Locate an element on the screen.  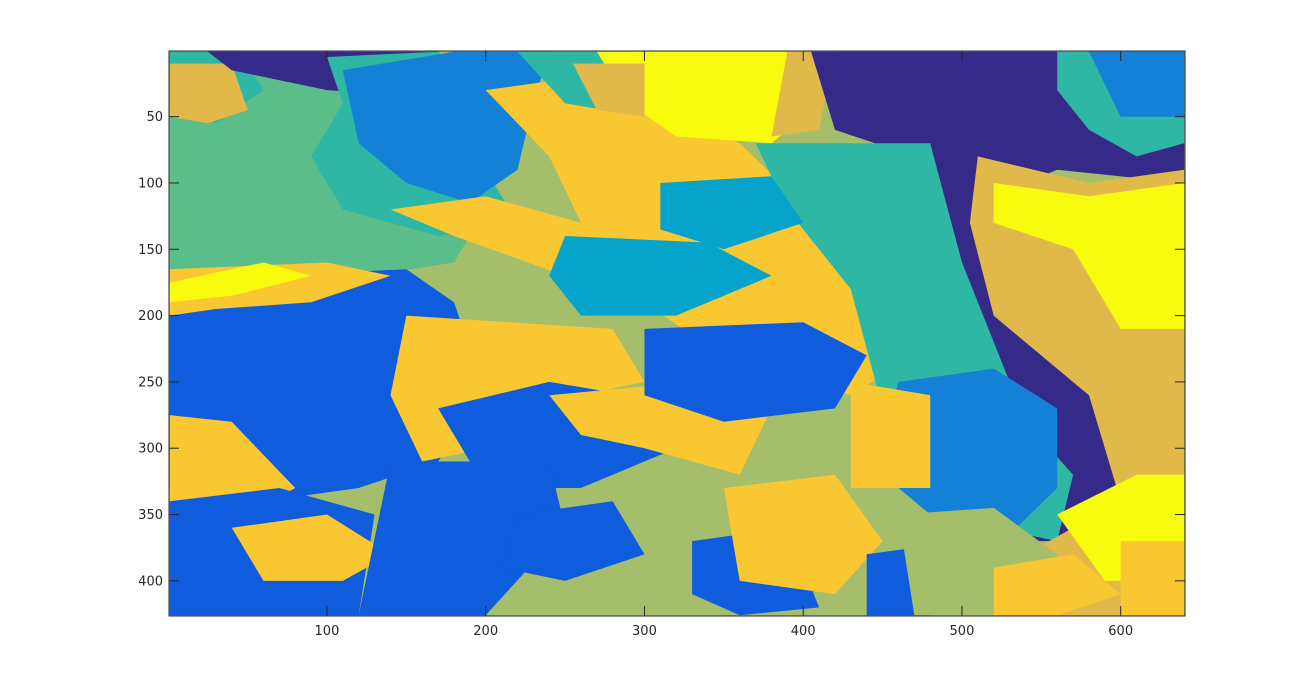
y-tick-label-100: 100 is located at coordinates (150, 183).